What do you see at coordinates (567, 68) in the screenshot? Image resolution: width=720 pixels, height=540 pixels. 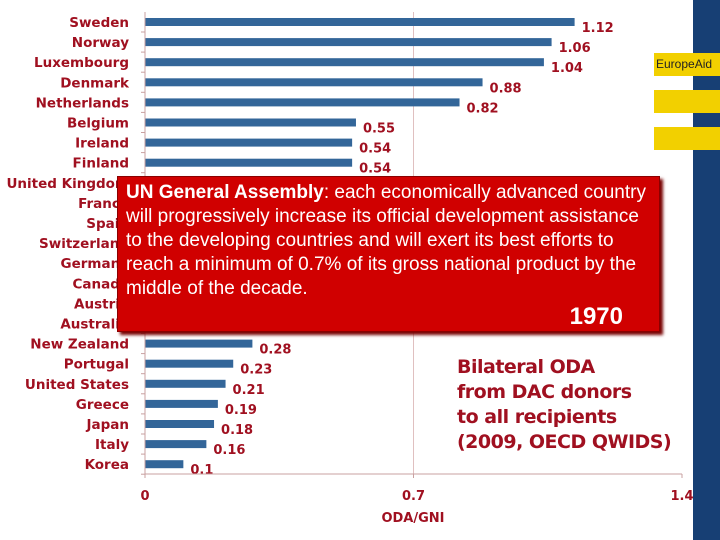 I see `data-label: 1.04` at bounding box center [567, 68].